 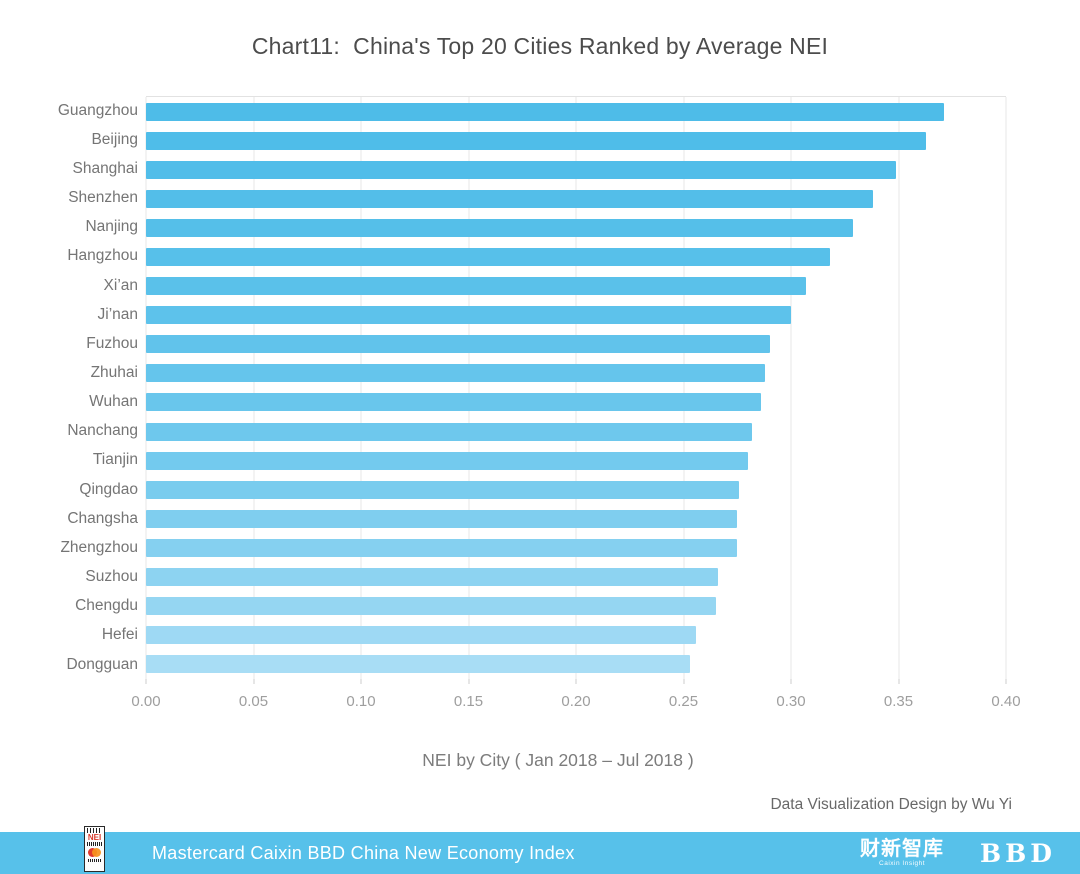 I want to click on nei-logo-text: NEI, so click(x=94, y=837).